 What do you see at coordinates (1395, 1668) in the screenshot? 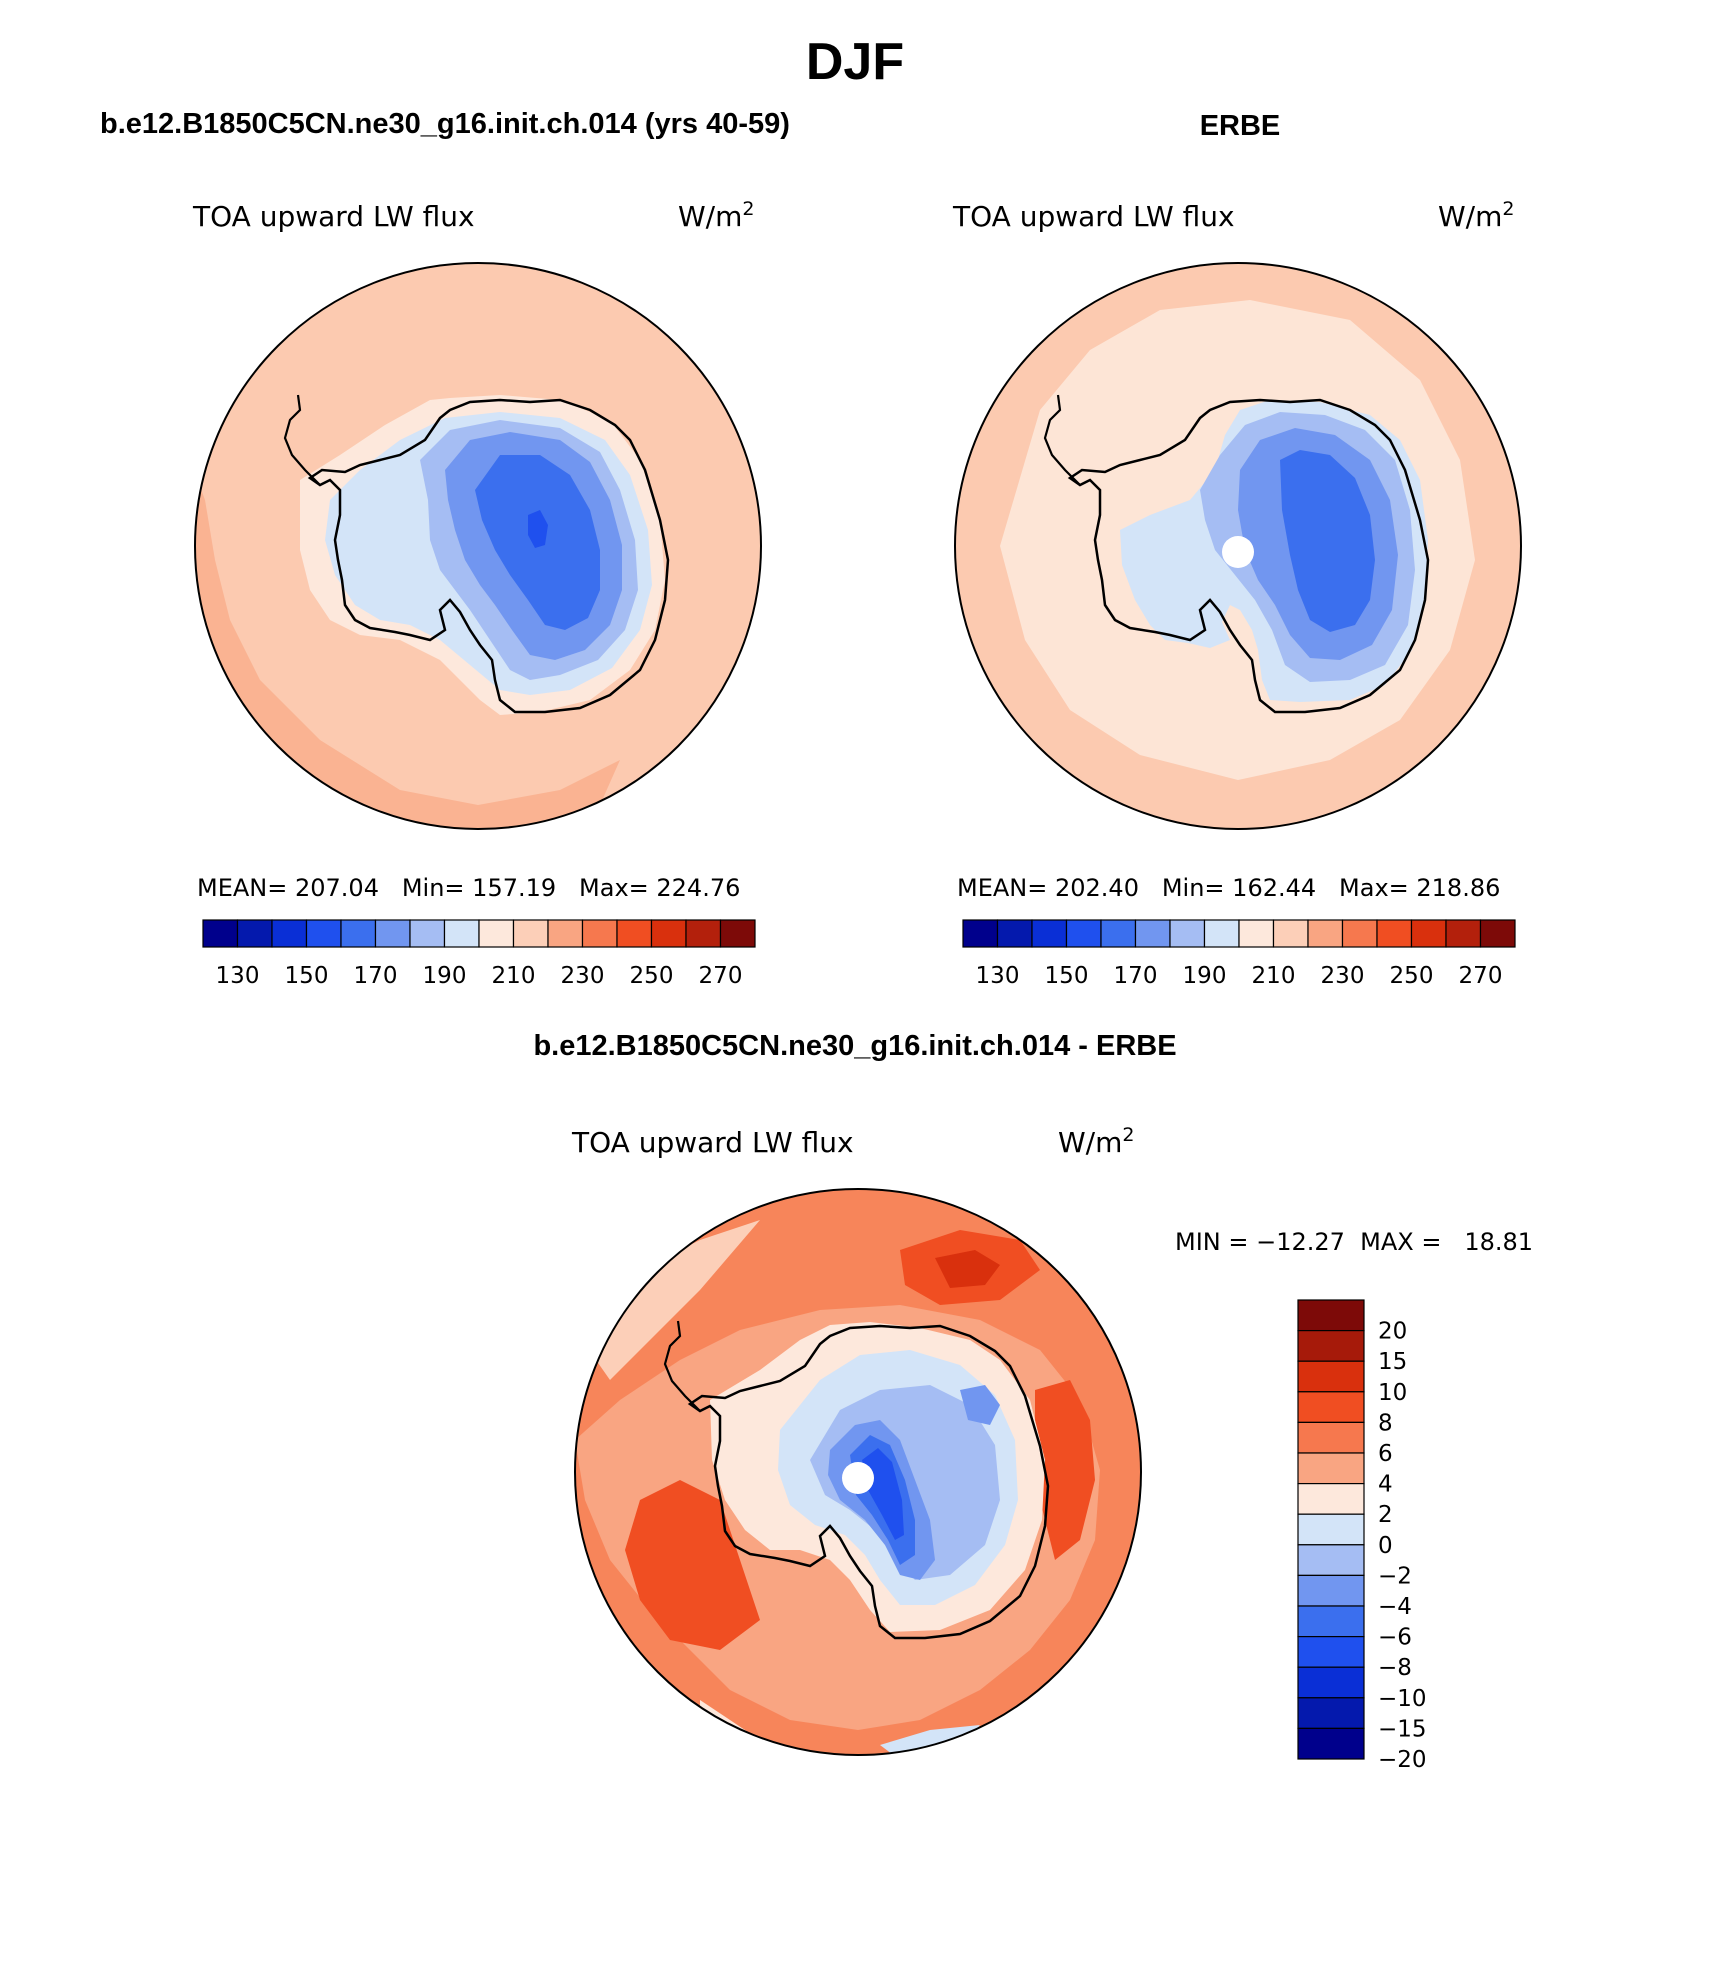
I see `diff-colorbar-label: −8` at bounding box center [1395, 1668].